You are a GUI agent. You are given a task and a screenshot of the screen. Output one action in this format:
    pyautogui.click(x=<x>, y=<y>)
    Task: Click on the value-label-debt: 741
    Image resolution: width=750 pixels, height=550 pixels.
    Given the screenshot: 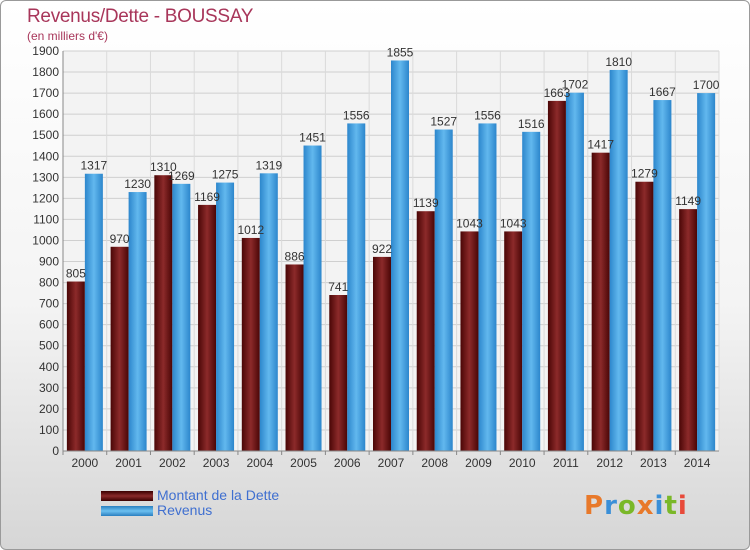 What is the action you would take?
    pyautogui.click(x=338, y=287)
    